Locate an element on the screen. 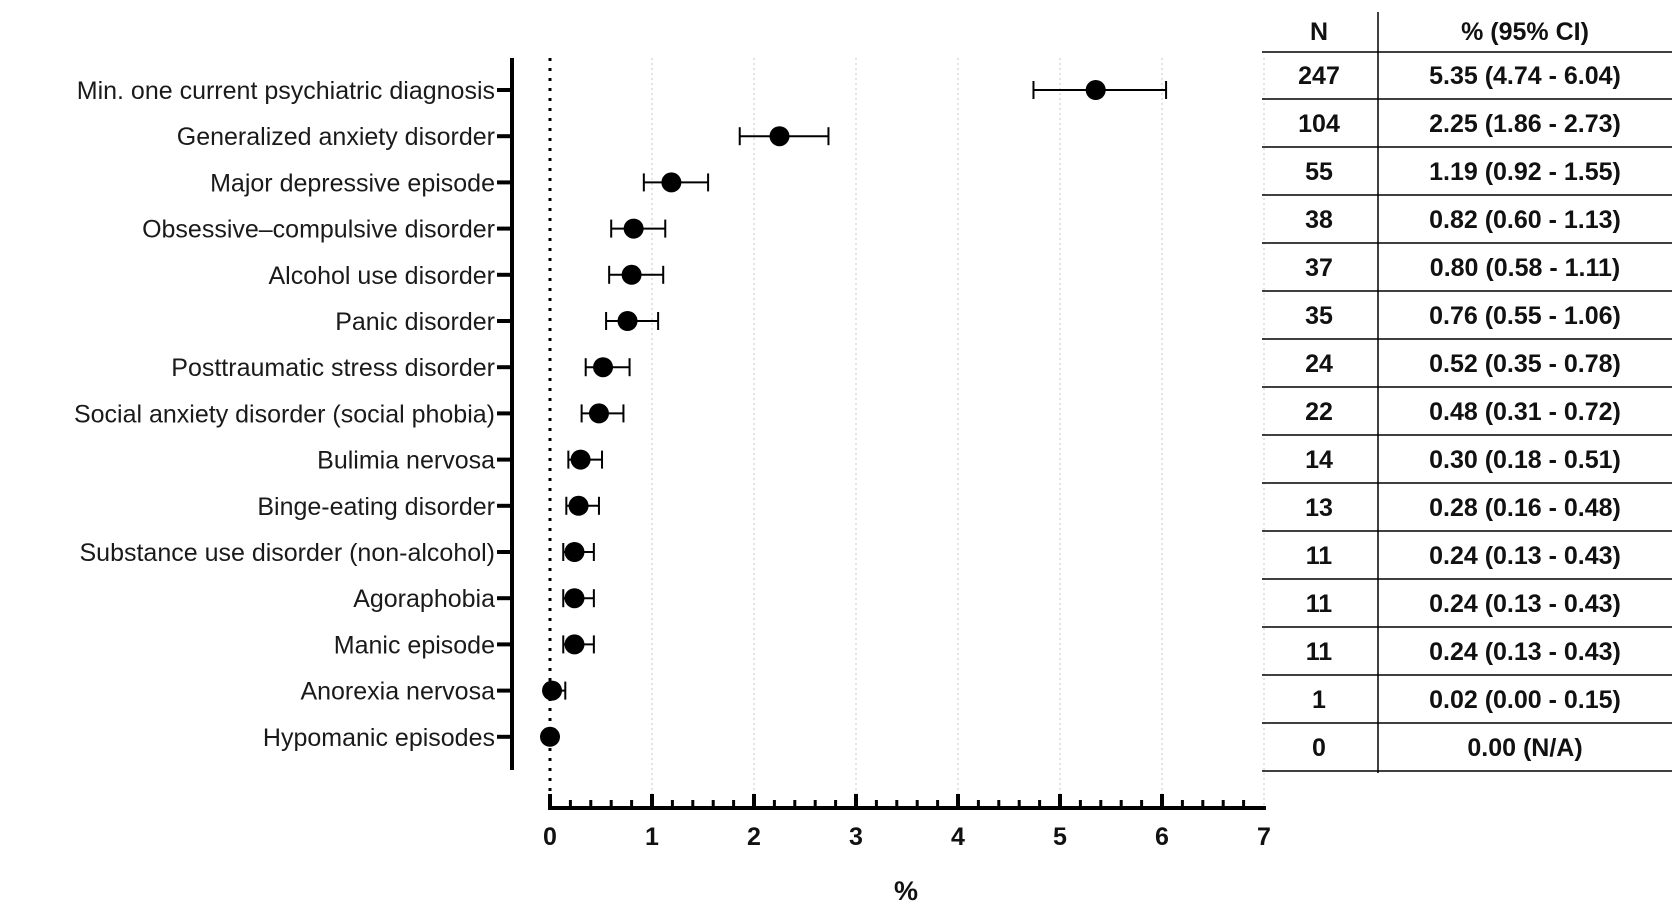  row-label: Alcohol use disorder is located at coordinates (381, 276).